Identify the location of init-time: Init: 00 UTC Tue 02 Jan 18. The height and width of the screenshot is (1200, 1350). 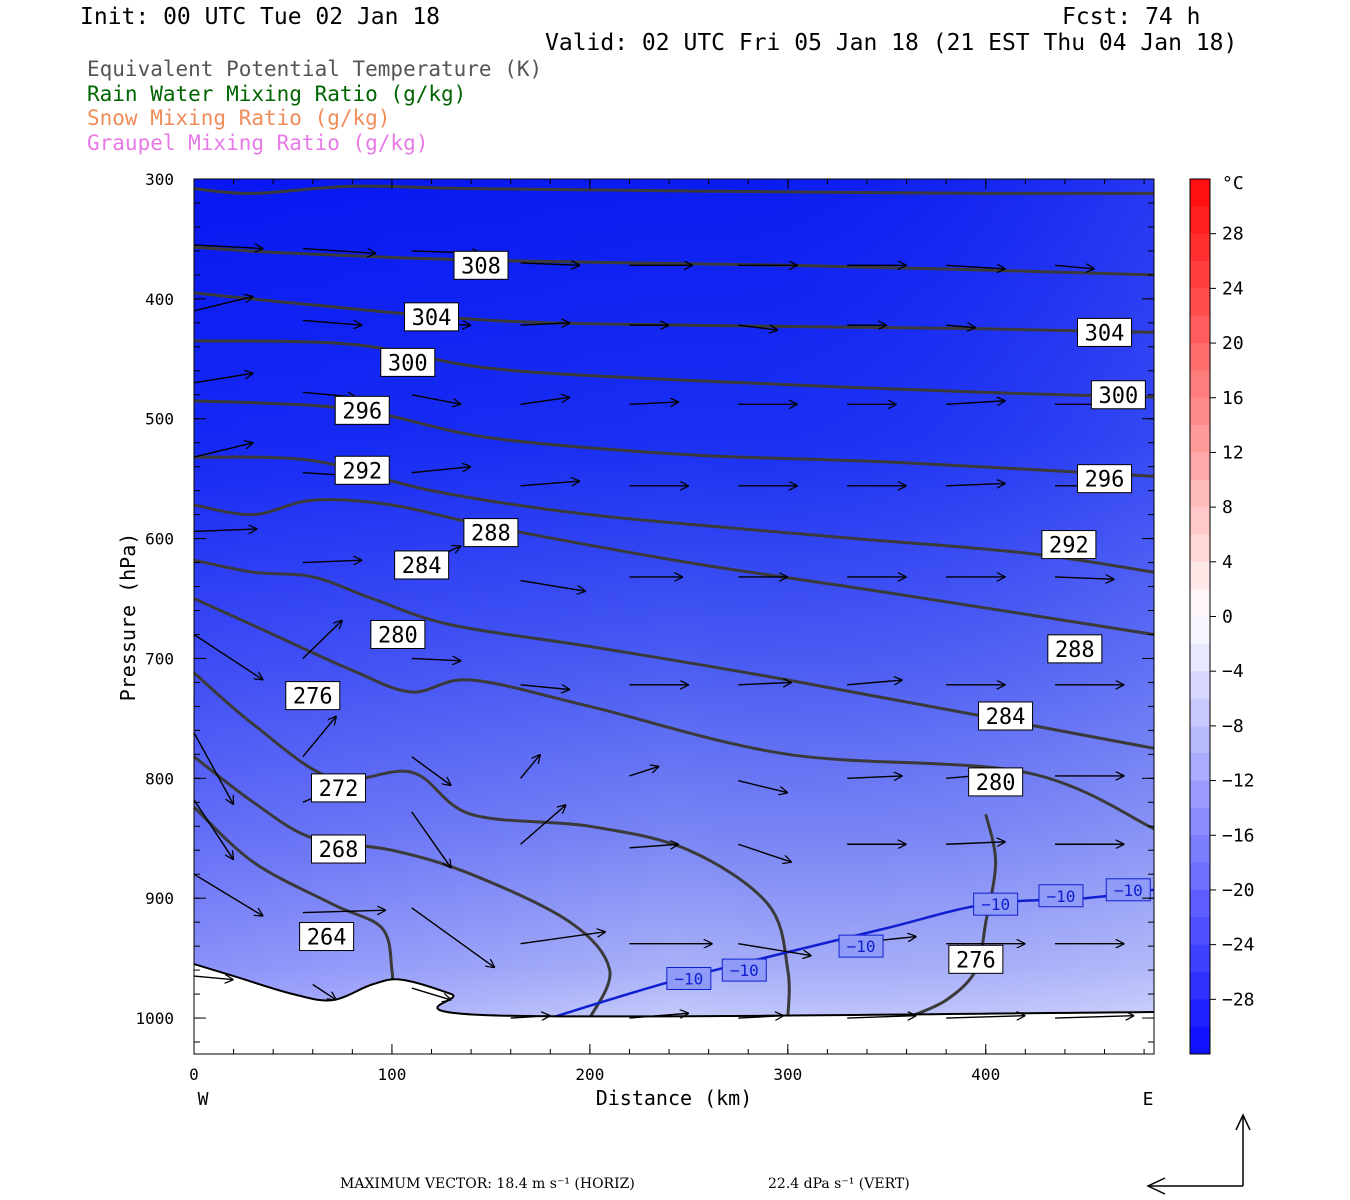
(260, 17).